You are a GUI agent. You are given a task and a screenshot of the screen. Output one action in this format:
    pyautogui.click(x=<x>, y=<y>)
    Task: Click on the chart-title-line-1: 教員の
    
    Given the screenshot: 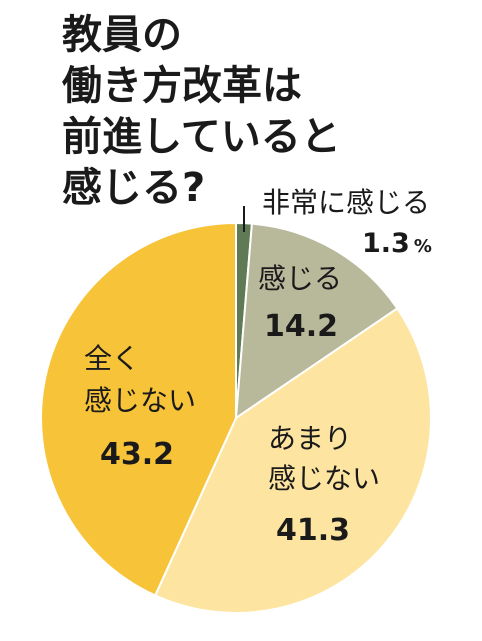 What is the action you would take?
    pyautogui.click(x=122, y=35)
    